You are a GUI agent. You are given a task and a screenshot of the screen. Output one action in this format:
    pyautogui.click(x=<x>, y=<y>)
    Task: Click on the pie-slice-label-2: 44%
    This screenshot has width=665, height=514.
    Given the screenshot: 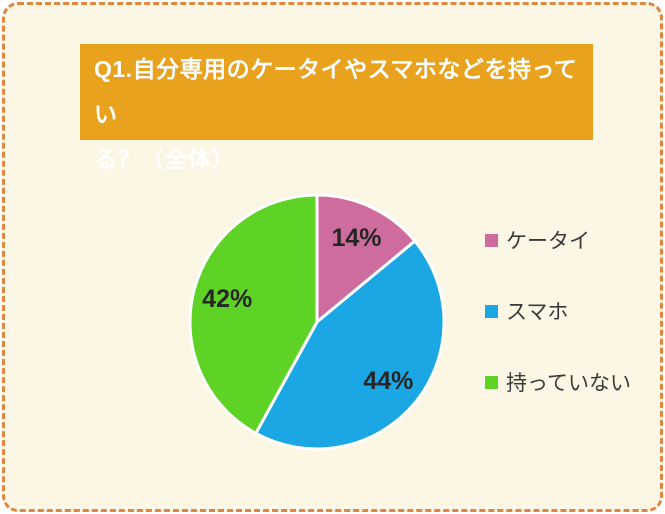 What is the action you would take?
    pyautogui.click(x=388, y=381)
    